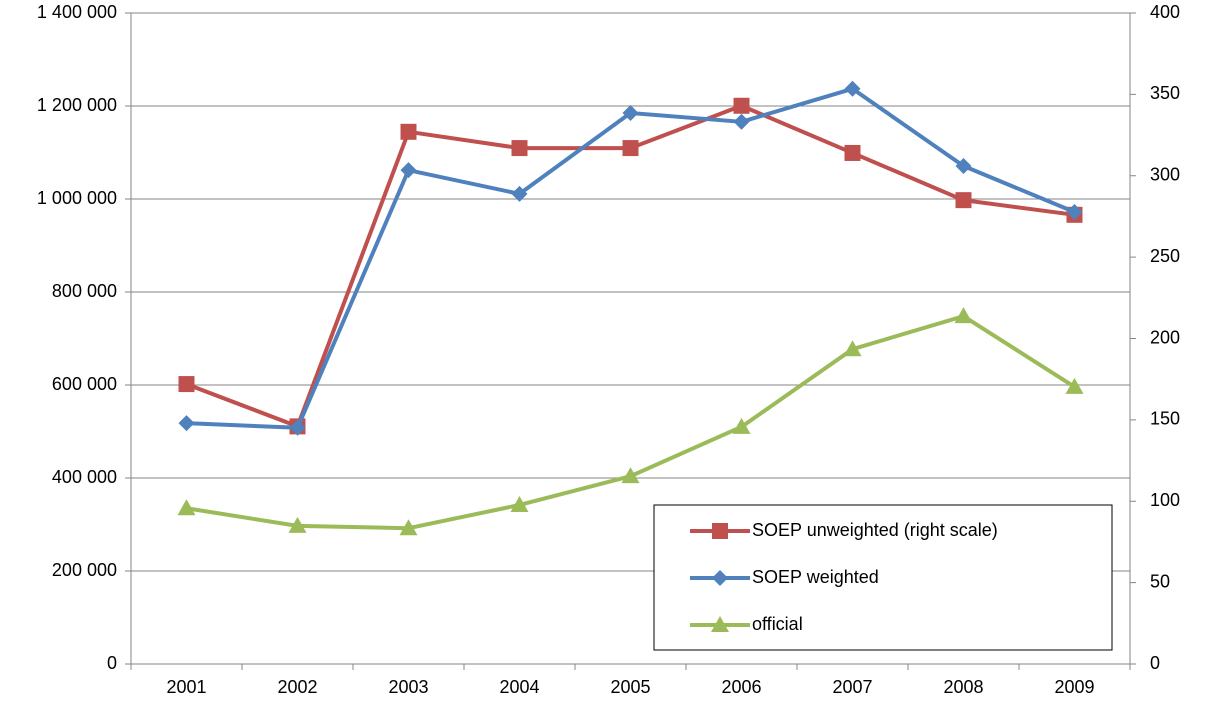  Describe the element at coordinates (777, 624) in the screenshot. I see `legend-label: official` at that location.